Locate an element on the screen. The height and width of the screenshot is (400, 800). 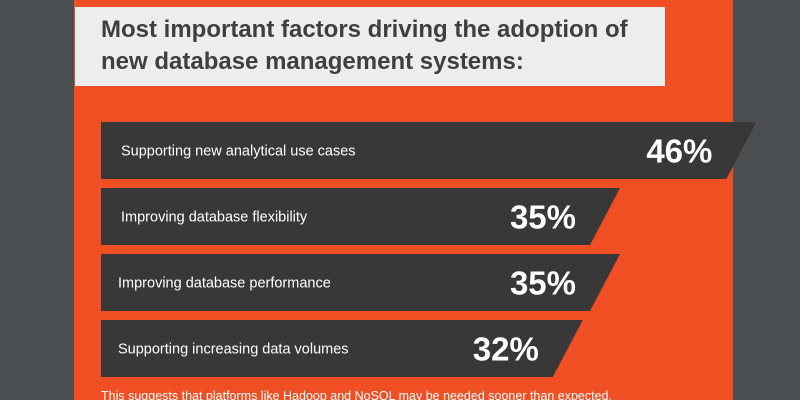
bar-value-label: 46% is located at coordinates (679, 151).